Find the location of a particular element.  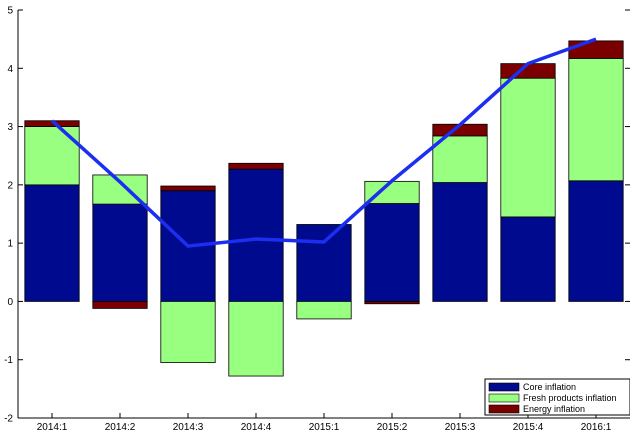

legend-swatch-core is located at coordinates (504, 387).